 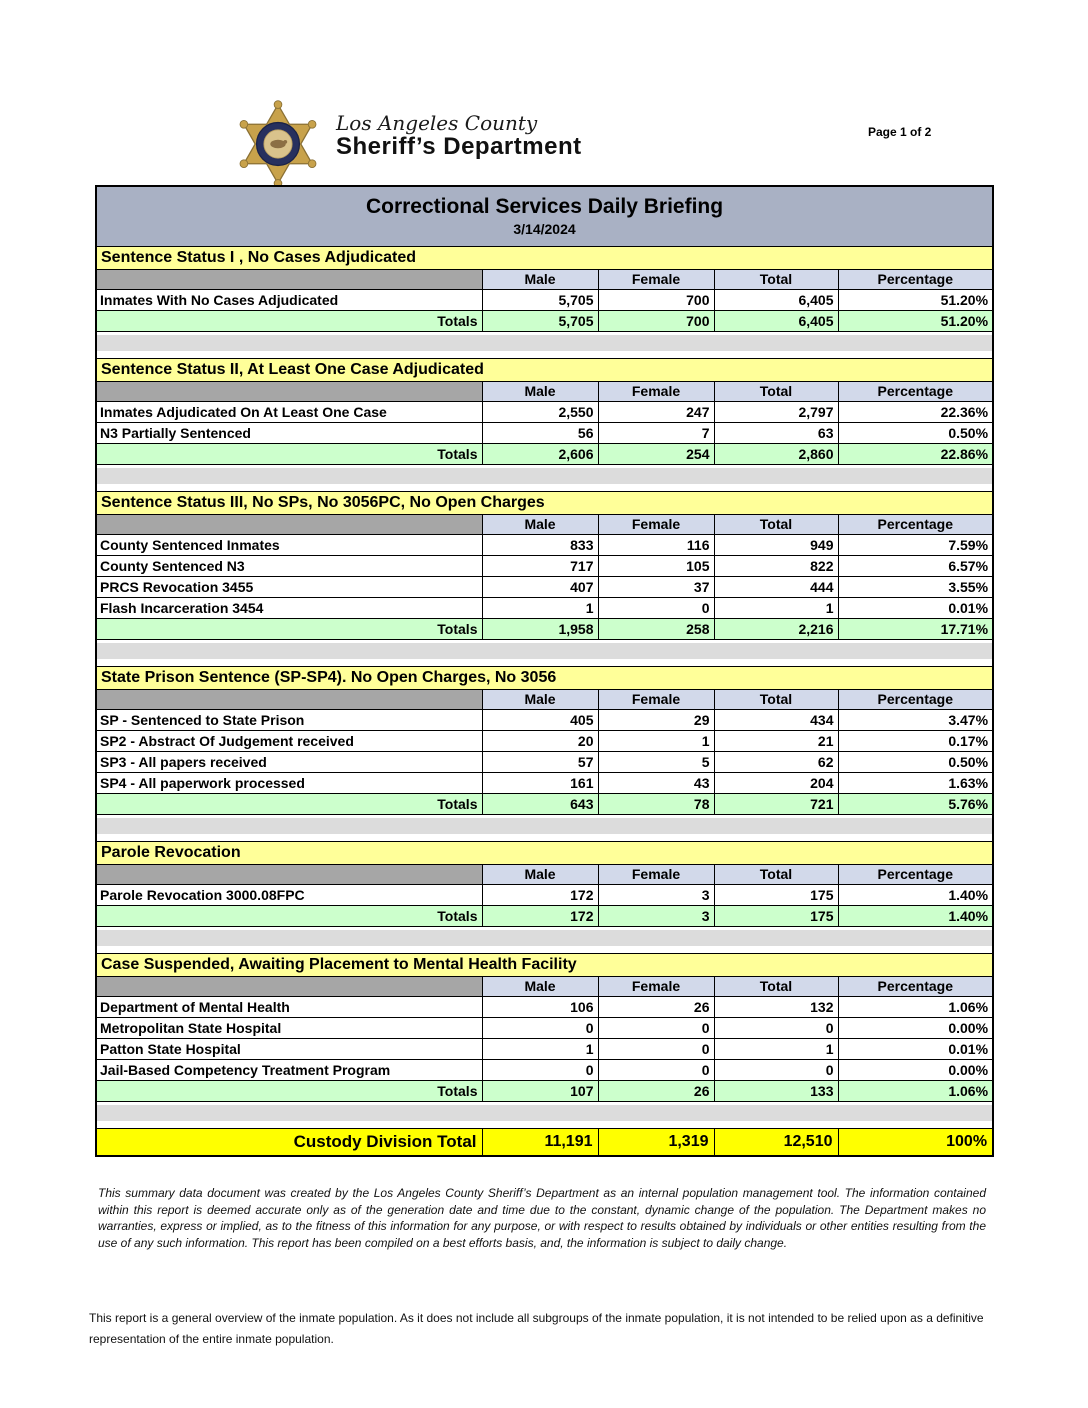 What do you see at coordinates (544, 453) in the screenshot?
I see `totals-row: Totals 2,606 254 2,860 22.86%` at bounding box center [544, 453].